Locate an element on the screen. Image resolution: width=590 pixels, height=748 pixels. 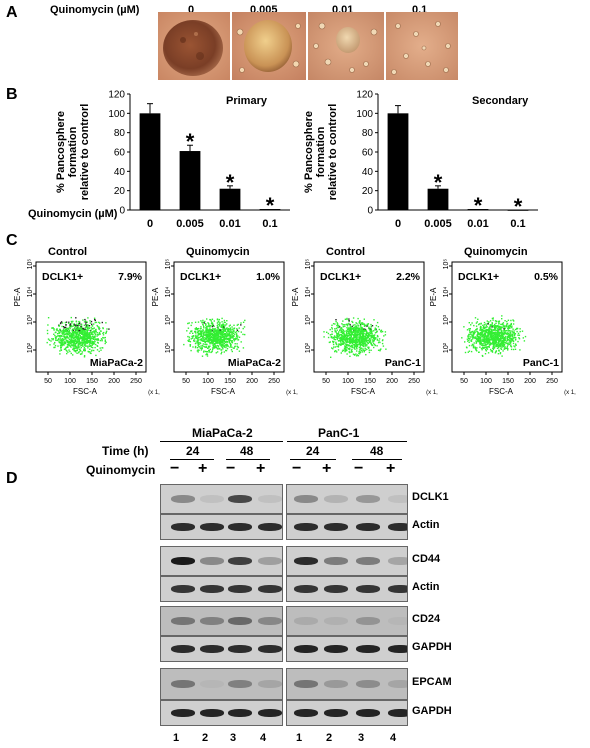
cell-line-label: MiaPaCa-2 is located at coordinates (116, 363).